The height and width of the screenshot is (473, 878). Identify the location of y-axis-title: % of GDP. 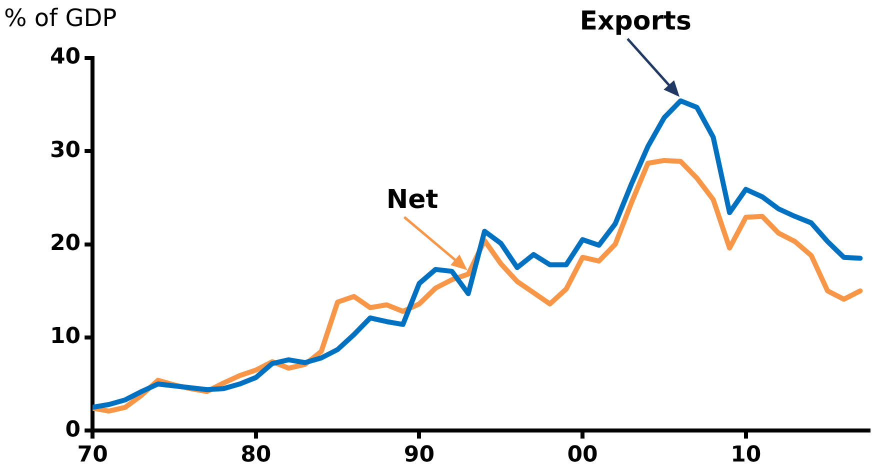
(60, 18).